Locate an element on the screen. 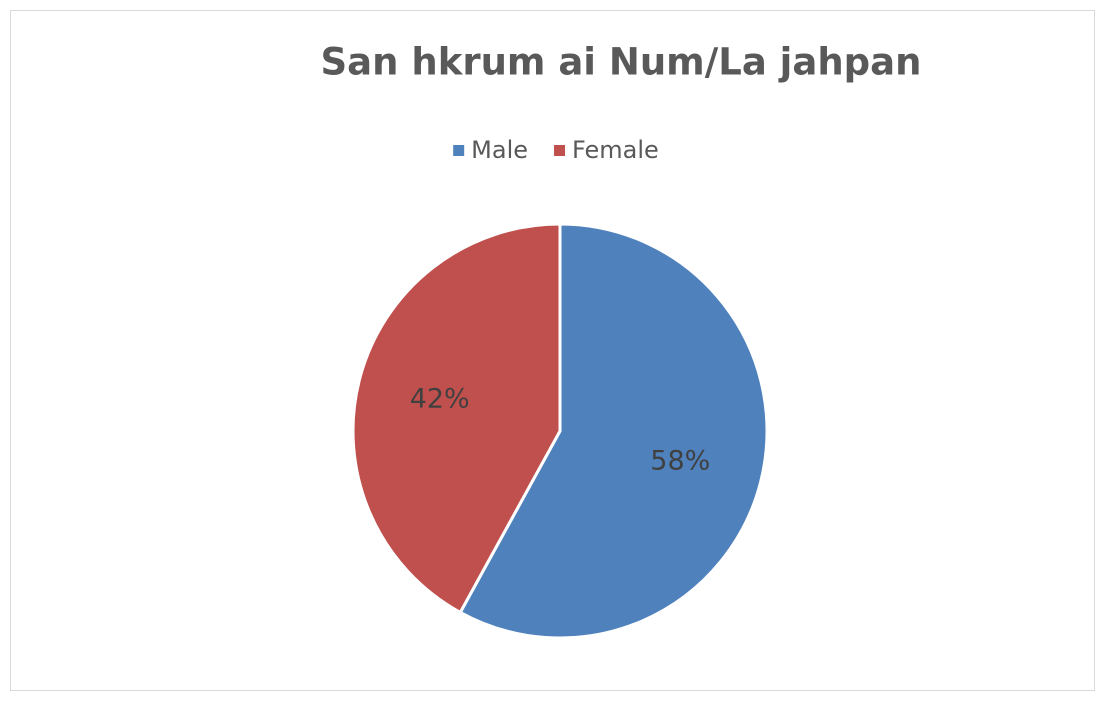  chart-title: San hkrum ai Num/La jahpan is located at coordinates (621, 62).